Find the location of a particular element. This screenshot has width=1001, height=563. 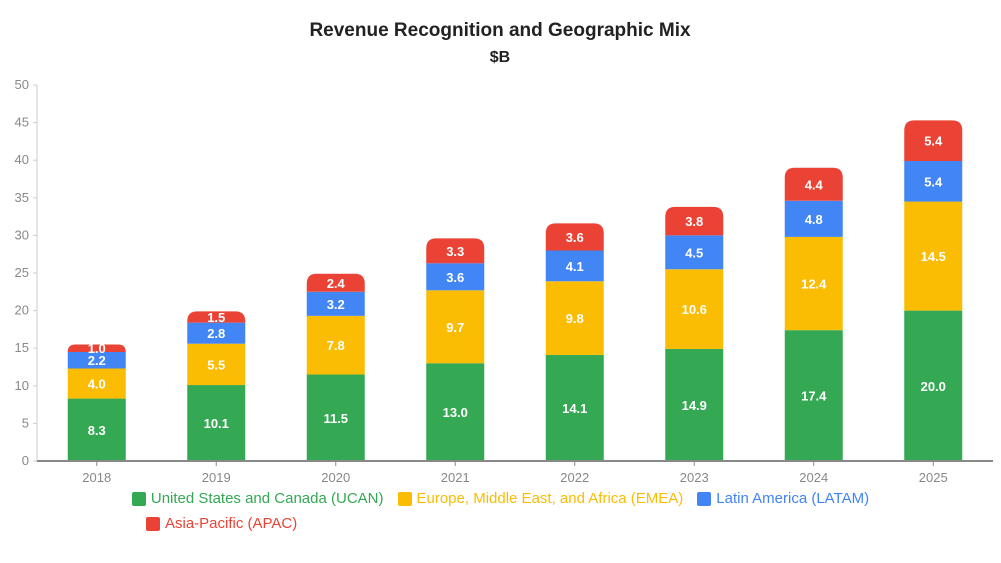

data-label: 10.1 is located at coordinates (216, 423).